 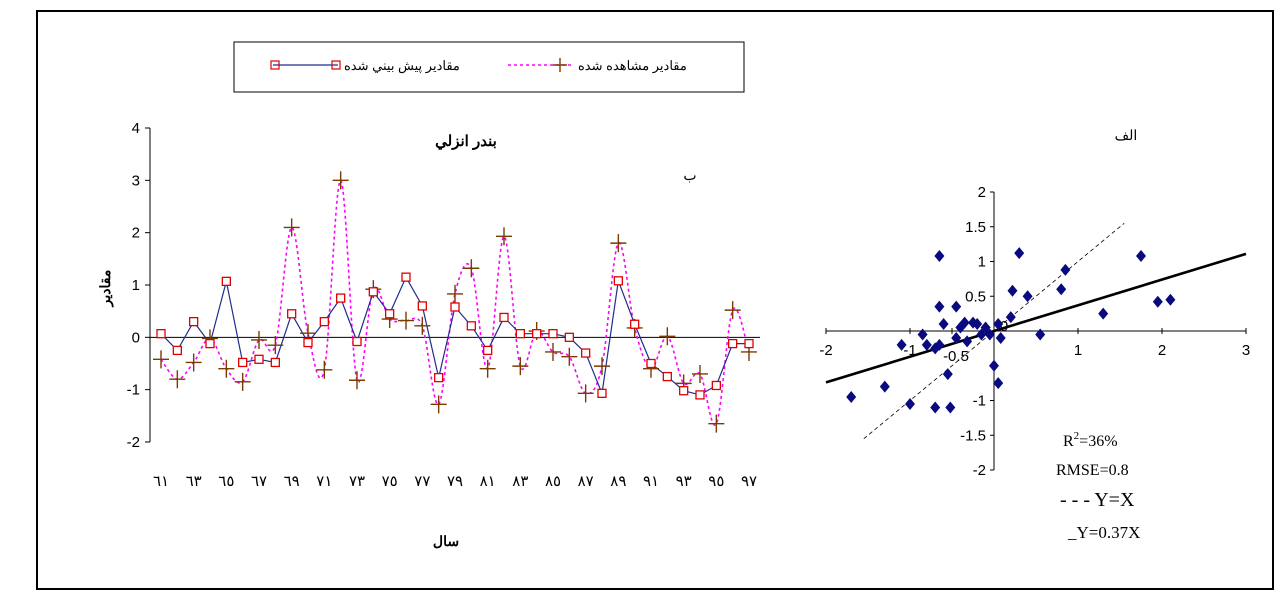 I want to click on legend-observed-label: مقادير مشاهده شده, so click(x=632, y=66).